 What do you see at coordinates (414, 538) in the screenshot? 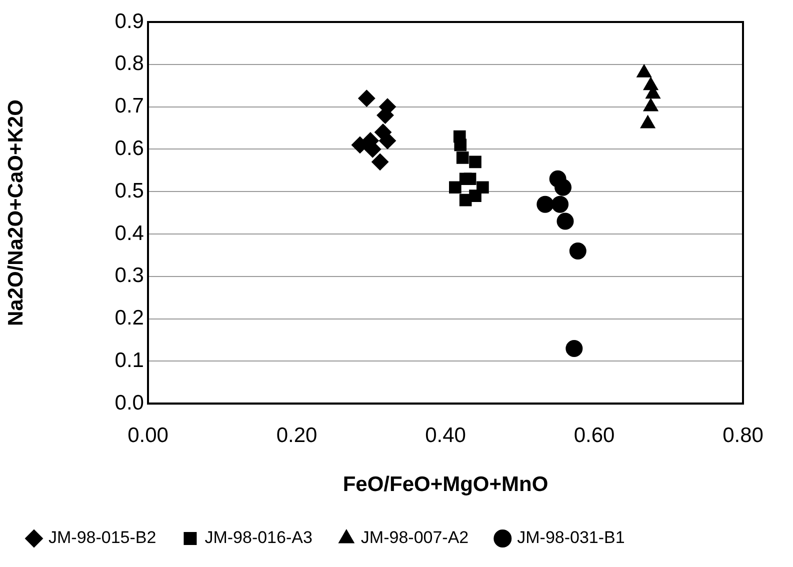
I see `legend-label: JM-98-007-A2` at bounding box center [414, 538].